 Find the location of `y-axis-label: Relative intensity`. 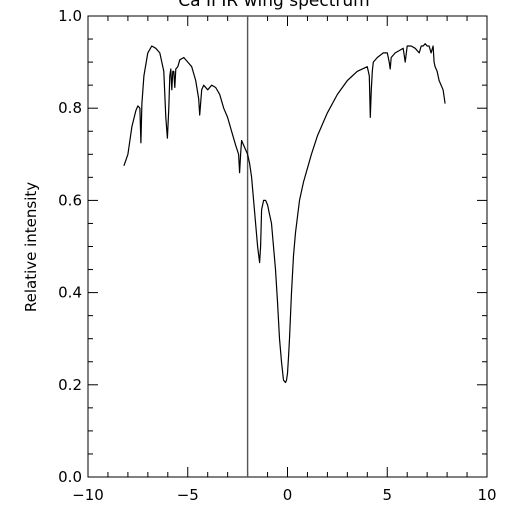

y-axis-label: Relative intensity is located at coordinates (31, 247).